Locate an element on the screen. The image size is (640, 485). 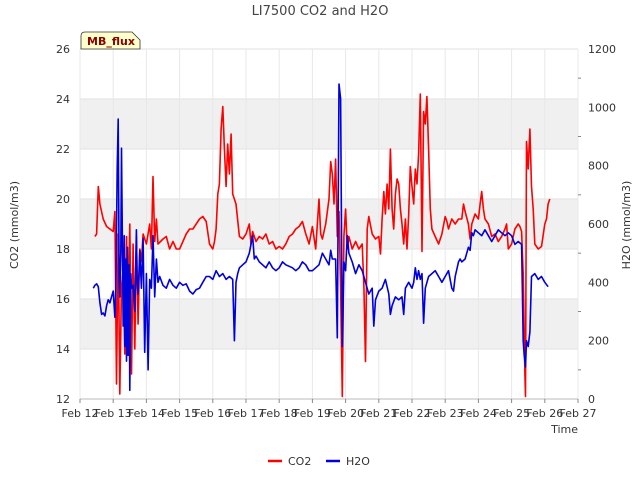
y-right-tick-label: 0 is located at coordinates (591, 399).